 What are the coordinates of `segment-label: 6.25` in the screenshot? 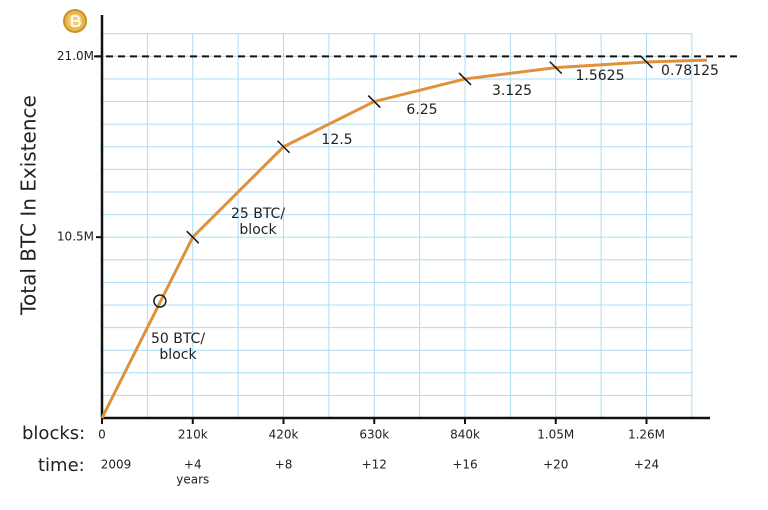 It's located at (421, 110).